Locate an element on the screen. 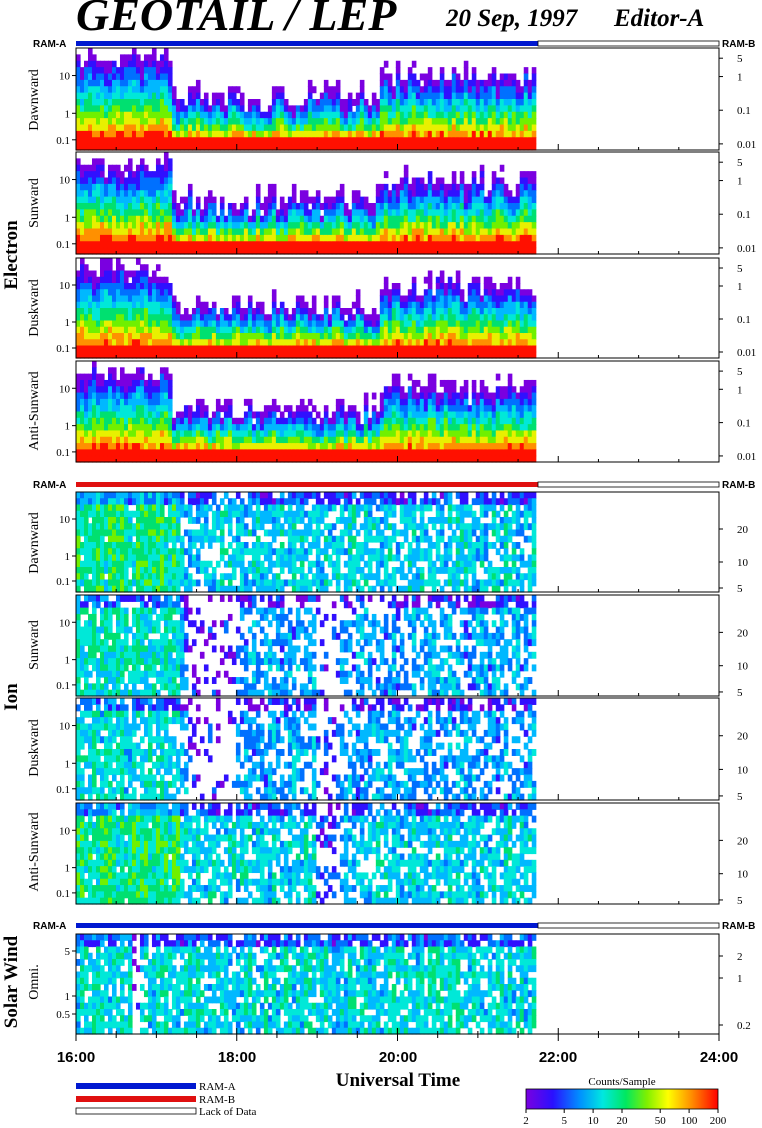  plot-title: GEOTAIL / LEP is located at coordinates (236, 20).